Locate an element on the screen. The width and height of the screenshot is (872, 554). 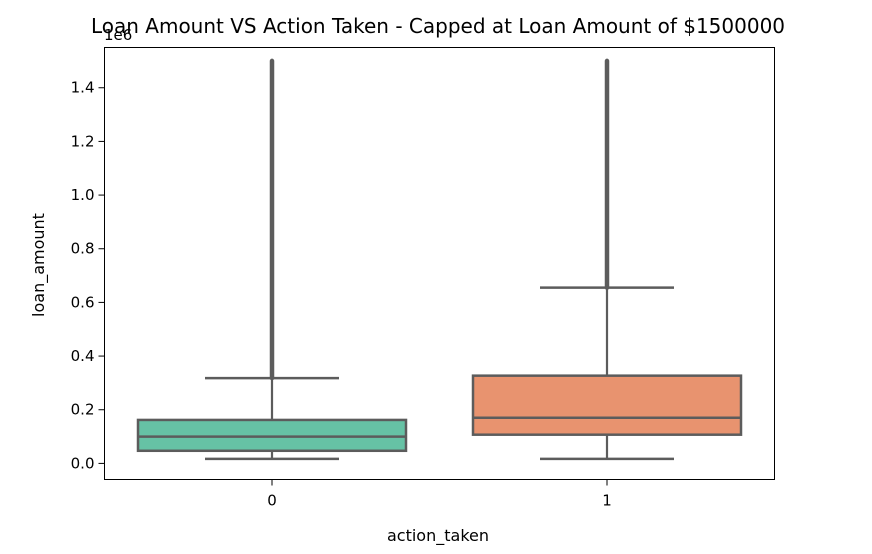
y-tick-label: 0.2 is located at coordinates (83, 410).